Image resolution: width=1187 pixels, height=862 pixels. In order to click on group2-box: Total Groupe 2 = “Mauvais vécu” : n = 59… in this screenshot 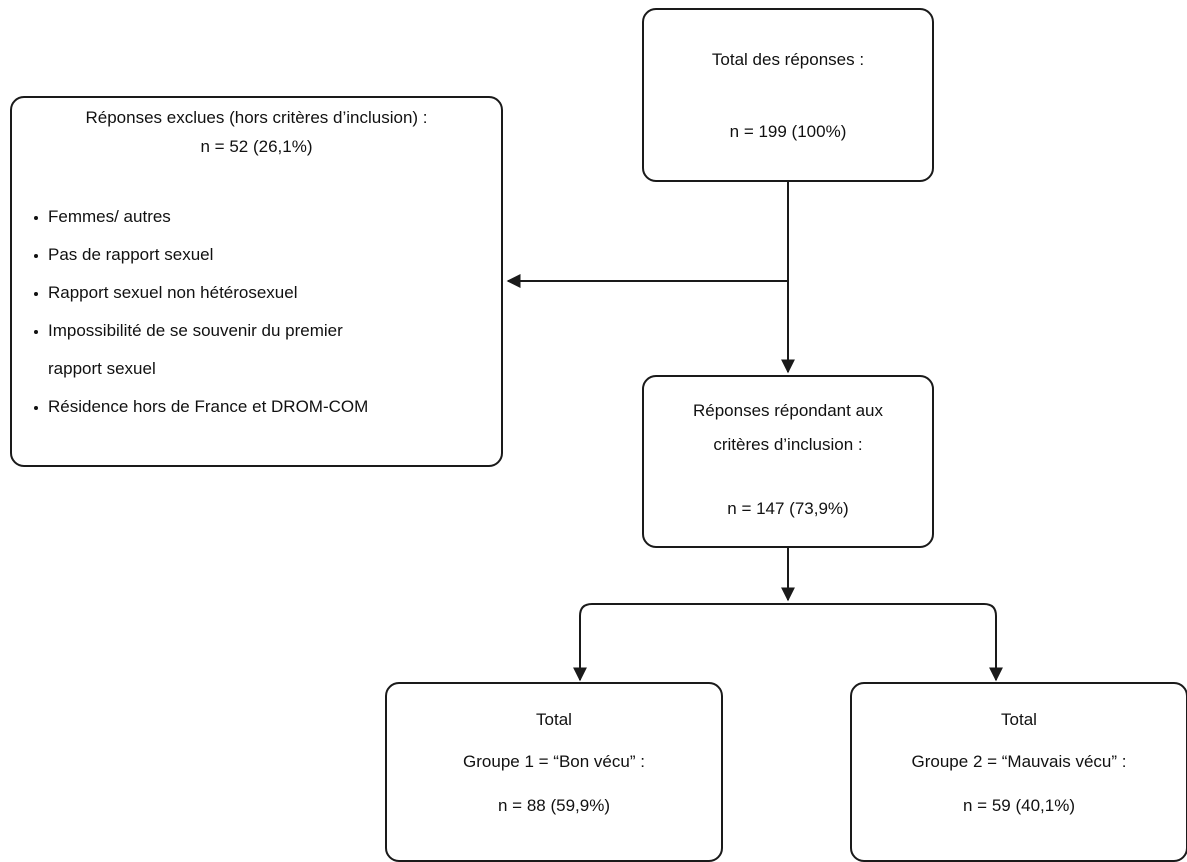, I will do `click(1018, 772)`.